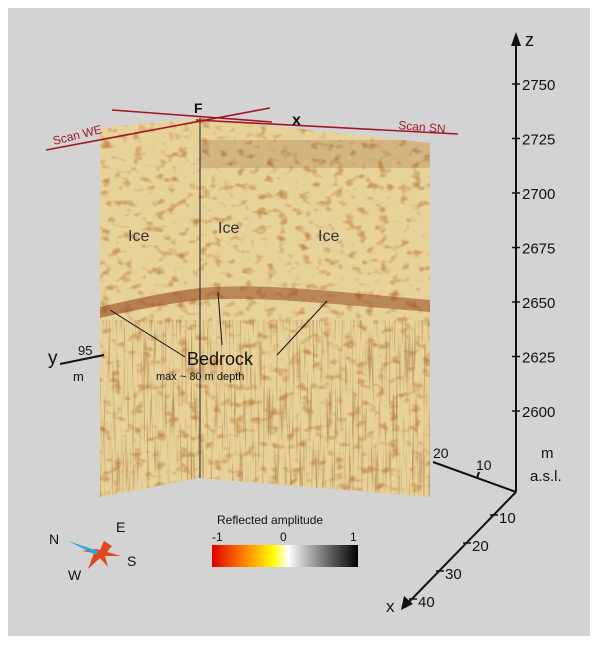 This screenshot has width=598, height=649. I want to click on z-axis-tick-label: 2700, so click(538, 194).